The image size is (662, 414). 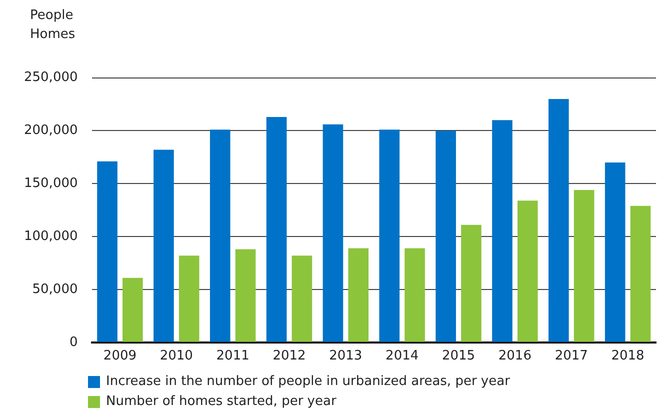 I want to click on y-tick-label: 0, so click(x=73, y=342).